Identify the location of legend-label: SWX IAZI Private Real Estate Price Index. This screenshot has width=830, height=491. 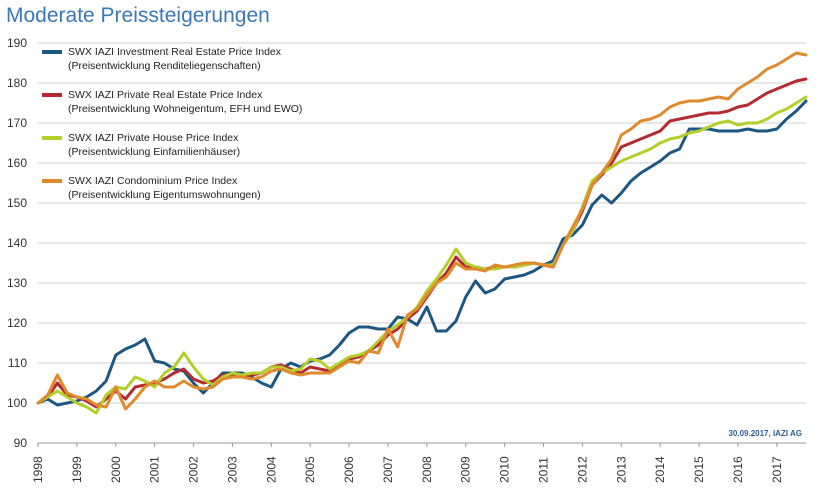
(165, 95).